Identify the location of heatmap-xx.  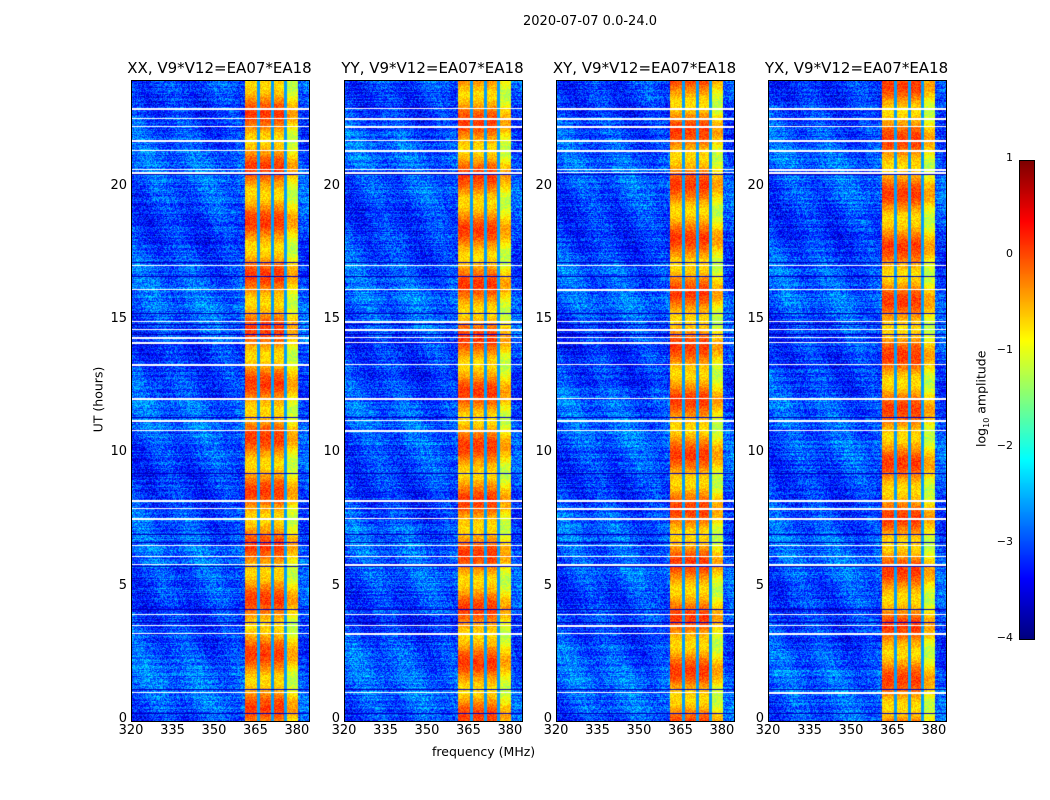
(220, 401).